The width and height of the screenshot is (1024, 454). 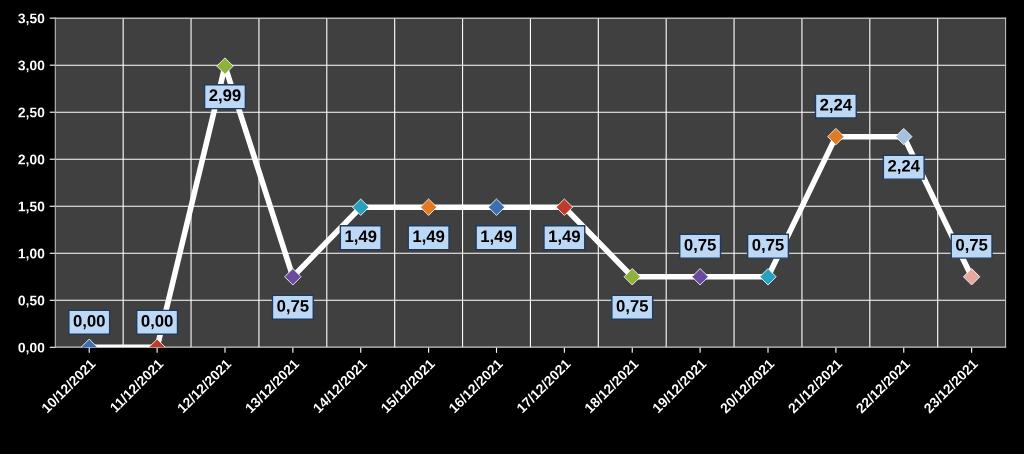 What do you see at coordinates (225, 96) in the screenshot?
I see `data-label: 2,99` at bounding box center [225, 96].